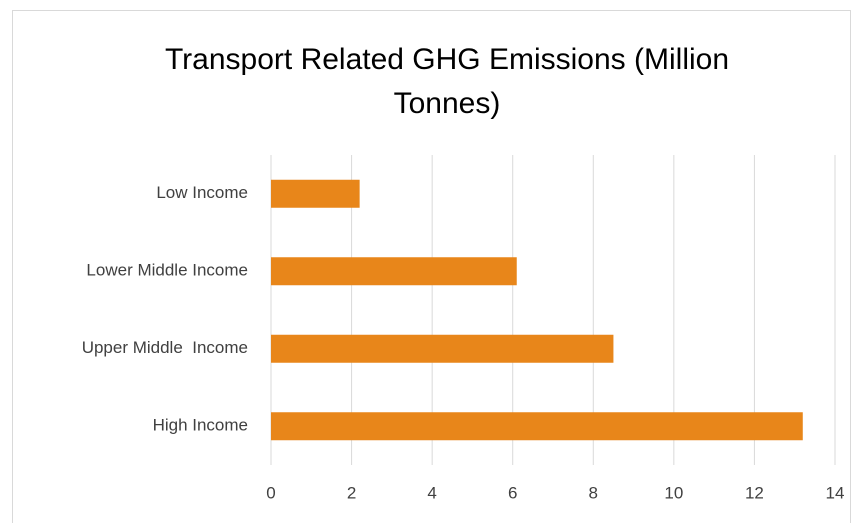 The image size is (862, 523). I want to click on x-tick-label: 8, so click(593, 492).